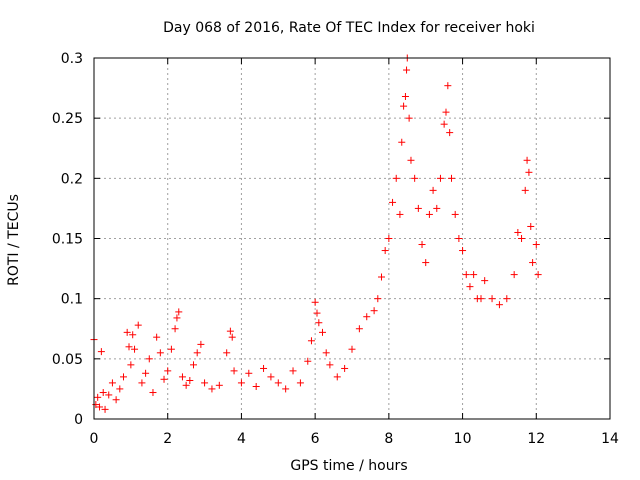  I want to click on x-axis-label: GPS time / hours, so click(348, 466).